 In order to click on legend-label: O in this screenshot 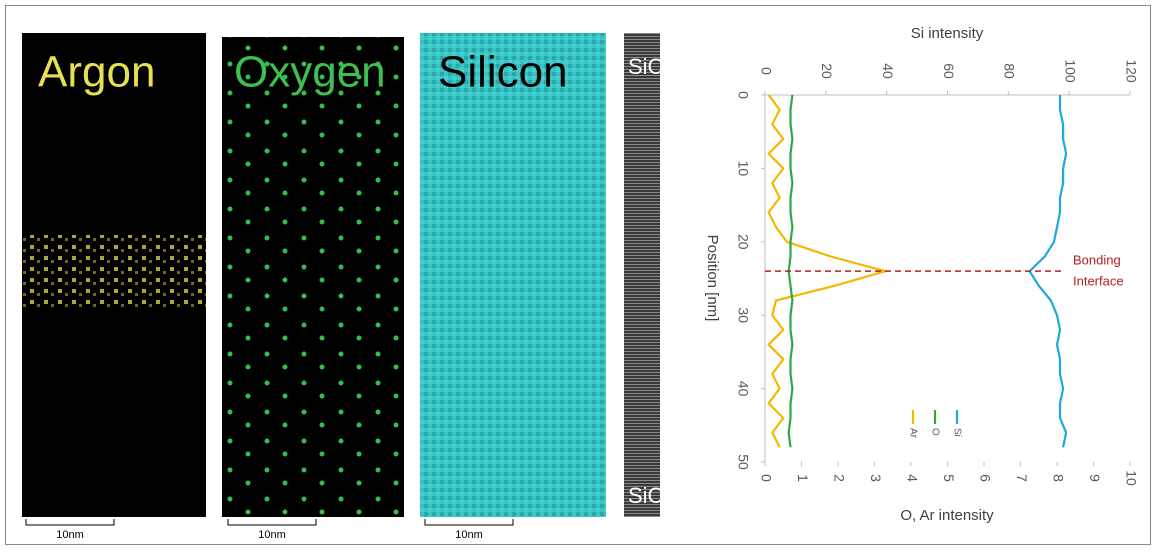, I will do `click(934, 432)`.